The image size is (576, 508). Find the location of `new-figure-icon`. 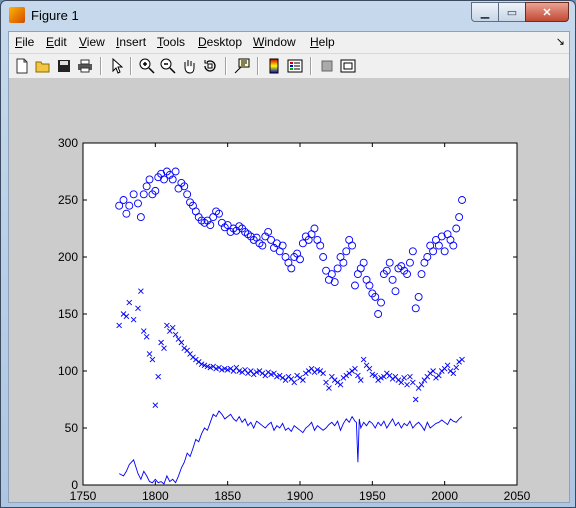

new-figure-icon is located at coordinates (22, 66).